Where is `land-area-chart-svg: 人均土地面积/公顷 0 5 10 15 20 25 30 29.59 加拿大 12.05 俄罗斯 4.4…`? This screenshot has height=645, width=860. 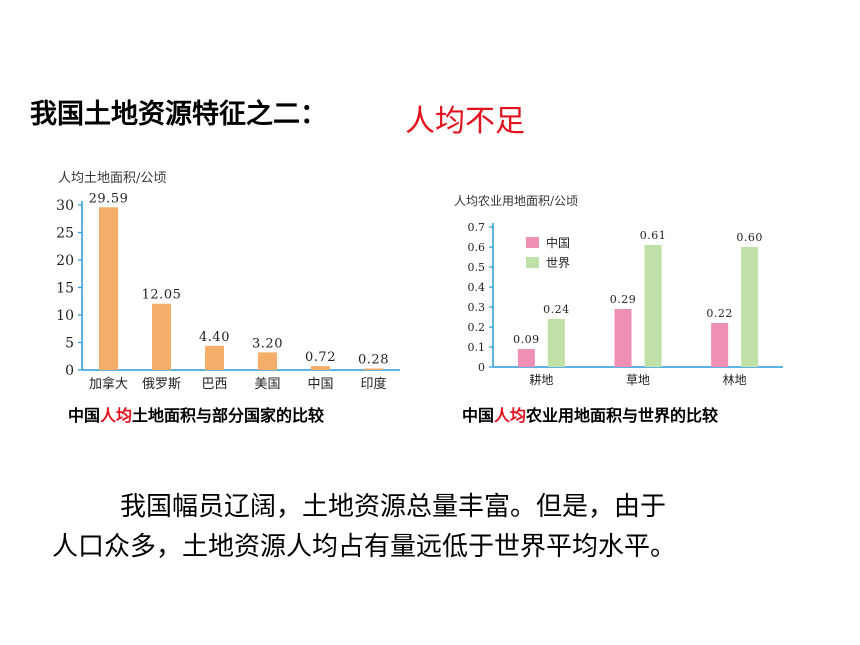
land-area-chart-svg: 人均土地面积/公顷 0 5 10 15 20 25 30 29.59 加拿大 12.05 俄罗斯 4.4… is located at coordinates (228, 281).